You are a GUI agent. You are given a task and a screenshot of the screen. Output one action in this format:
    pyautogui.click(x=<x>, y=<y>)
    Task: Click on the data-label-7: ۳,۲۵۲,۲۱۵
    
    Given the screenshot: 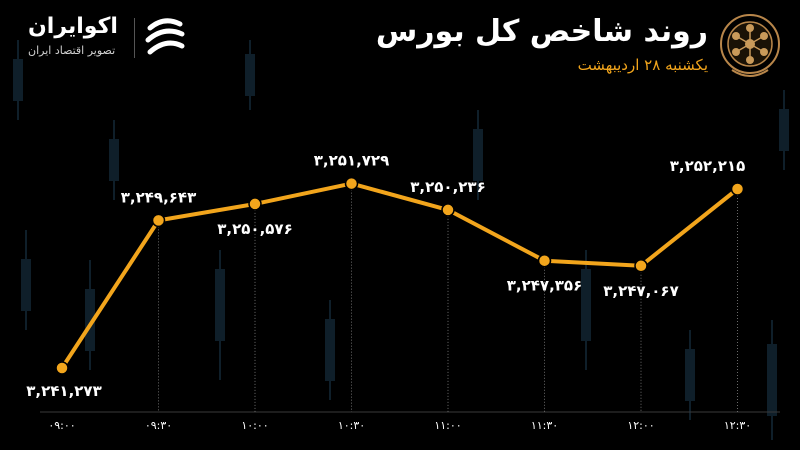 What is the action you would take?
    pyautogui.click(x=707, y=166)
    